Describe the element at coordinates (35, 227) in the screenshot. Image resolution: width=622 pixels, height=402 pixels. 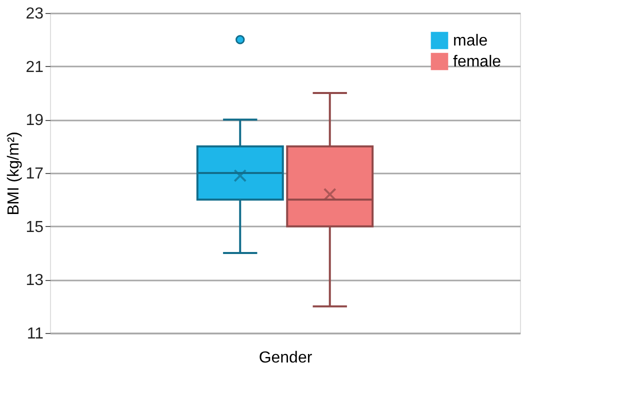
I see `y-tick-label: 15` at that location.